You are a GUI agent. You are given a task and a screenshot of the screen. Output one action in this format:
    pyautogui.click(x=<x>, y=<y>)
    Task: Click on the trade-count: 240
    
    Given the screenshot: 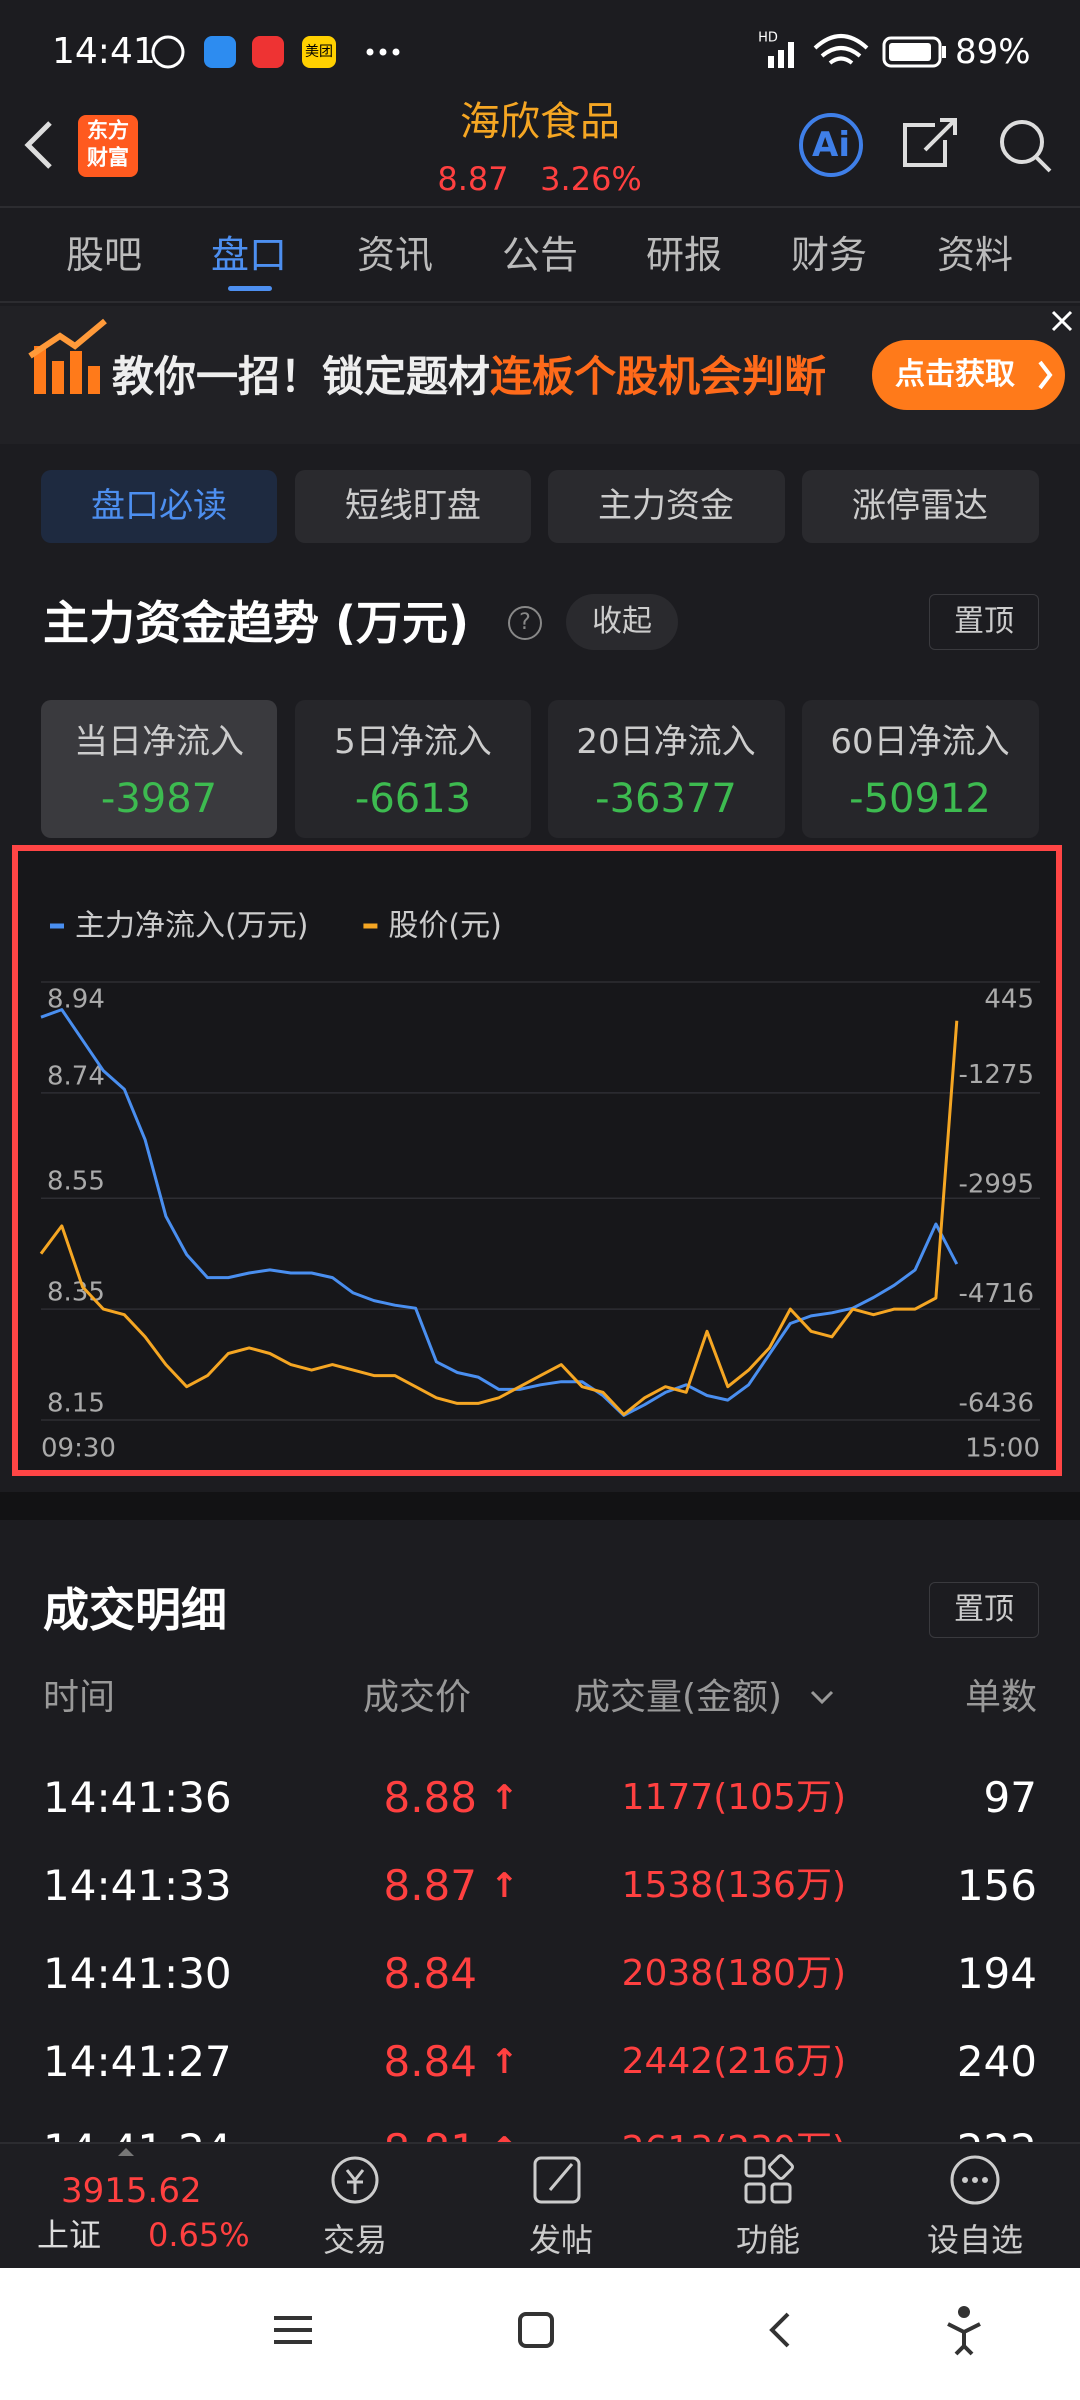 What is the action you would take?
    pyautogui.click(x=996, y=2061)
    